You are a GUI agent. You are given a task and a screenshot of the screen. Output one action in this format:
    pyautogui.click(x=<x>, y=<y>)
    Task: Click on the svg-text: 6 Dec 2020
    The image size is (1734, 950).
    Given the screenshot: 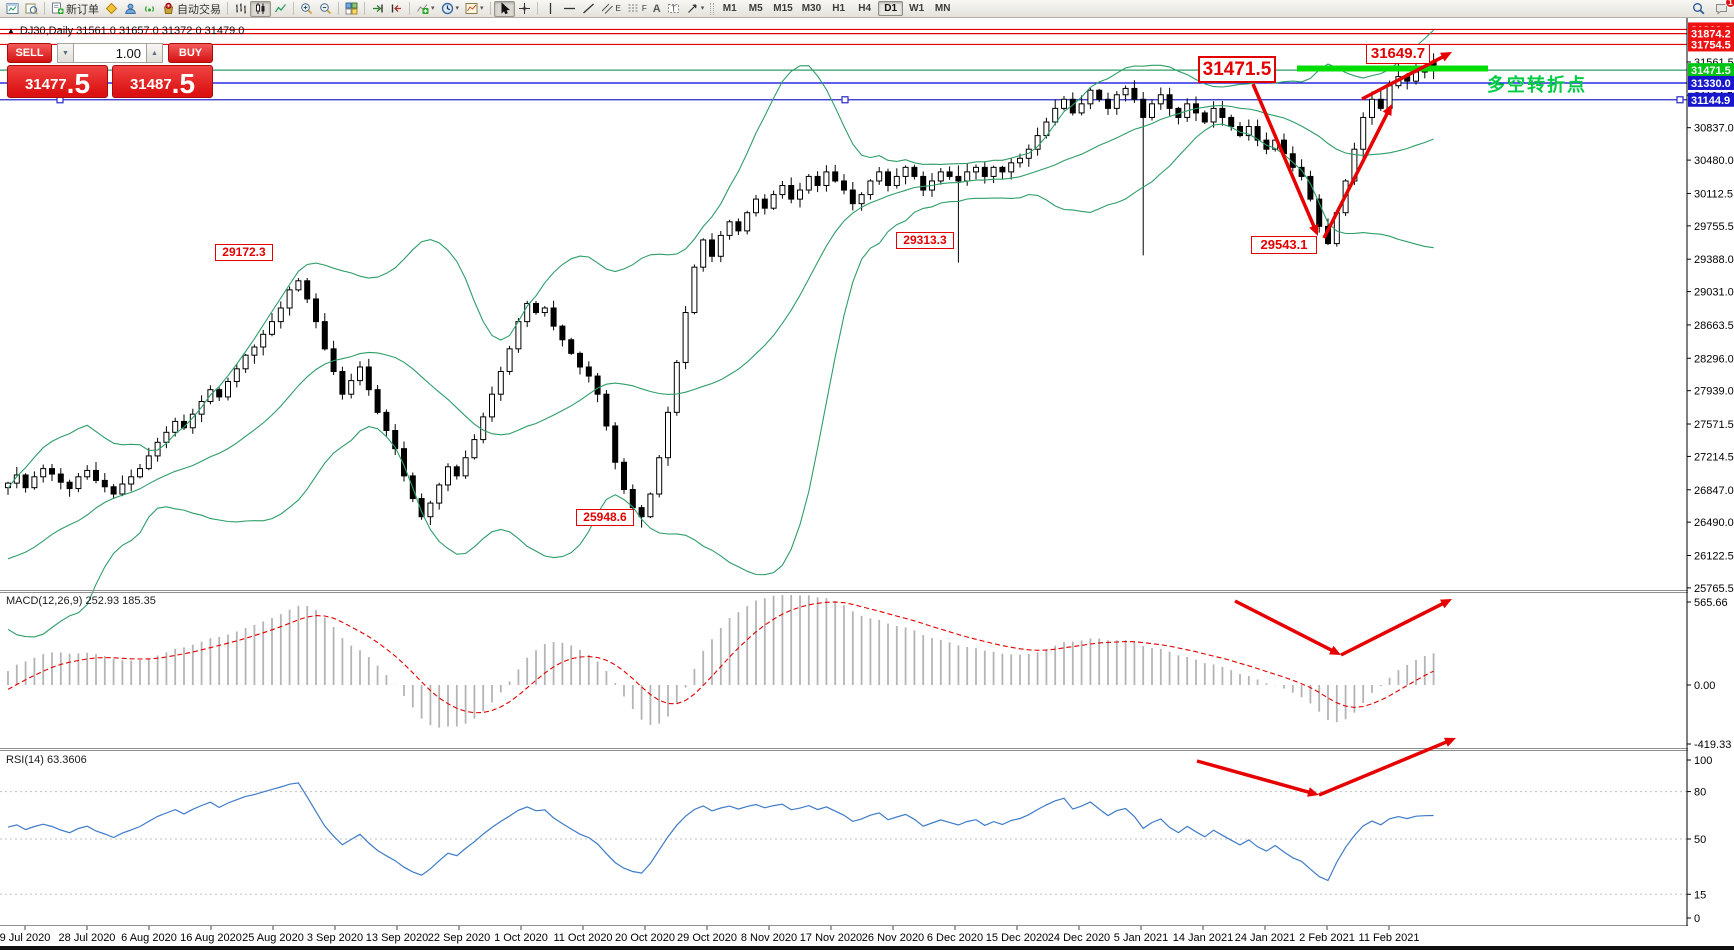 What is the action you would take?
    pyautogui.click(x=955, y=938)
    